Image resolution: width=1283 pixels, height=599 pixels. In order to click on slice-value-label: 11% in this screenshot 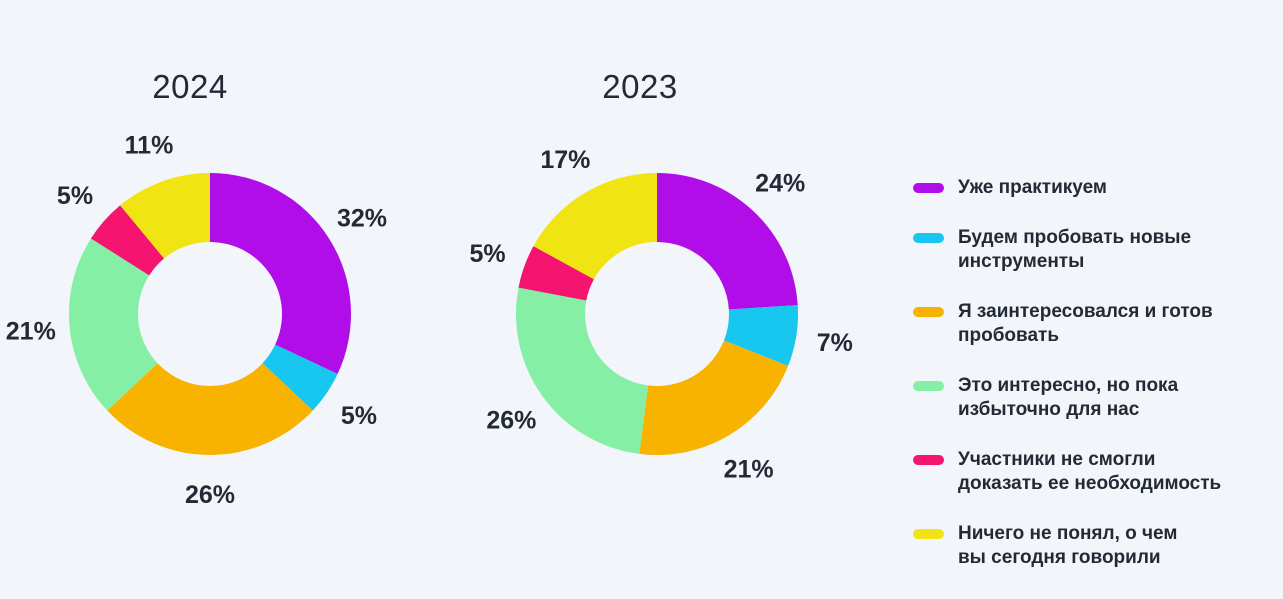, I will do `click(149, 145)`.